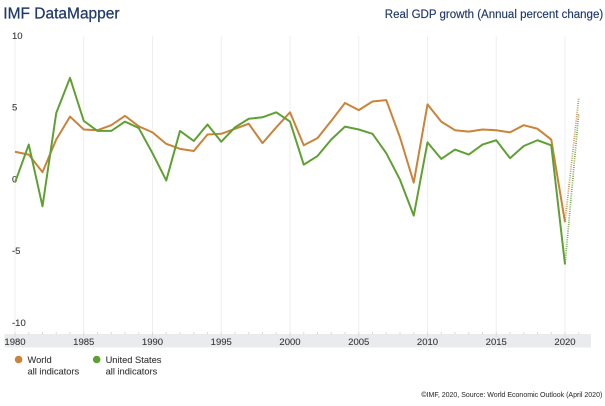 The width and height of the screenshot is (605, 406). I want to click on svg-text: 2000, so click(289, 342).